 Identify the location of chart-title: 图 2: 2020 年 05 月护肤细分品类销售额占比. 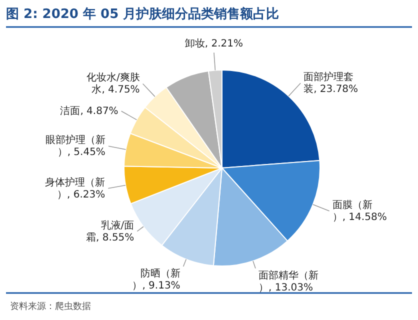
(143, 14).